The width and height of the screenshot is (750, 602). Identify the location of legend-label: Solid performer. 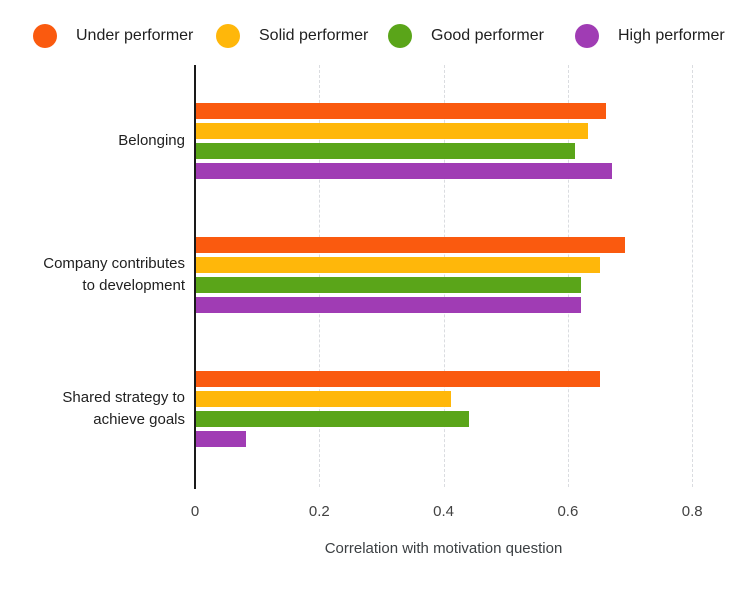
(314, 35).